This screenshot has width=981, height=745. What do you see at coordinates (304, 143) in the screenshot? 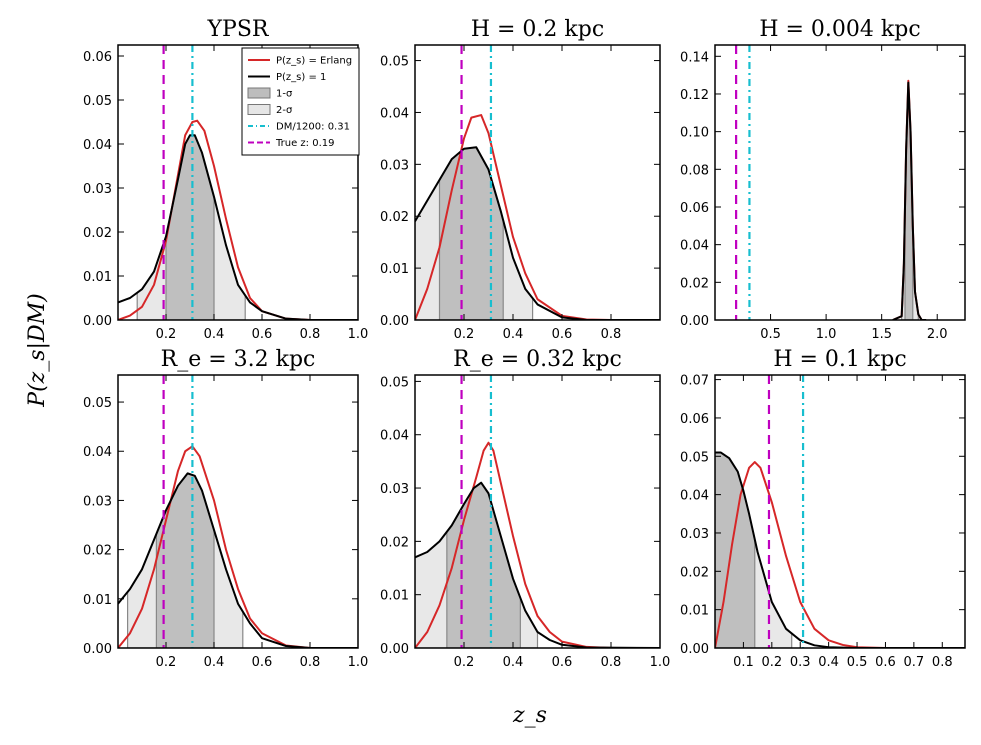
I see `legend-label: True z: 0.19` at bounding box center [304, 143].